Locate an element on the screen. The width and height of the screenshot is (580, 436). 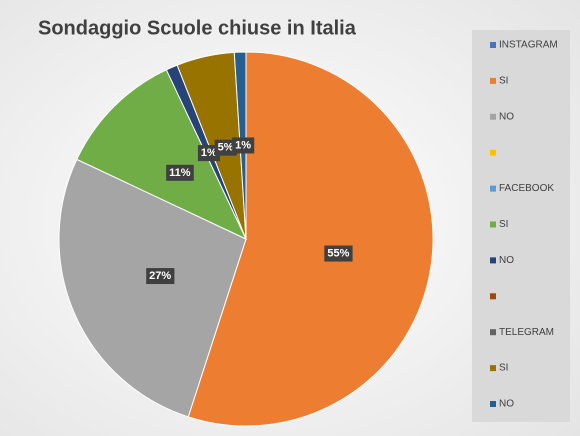
data-label: 5% is located at coordinates (226, 148).